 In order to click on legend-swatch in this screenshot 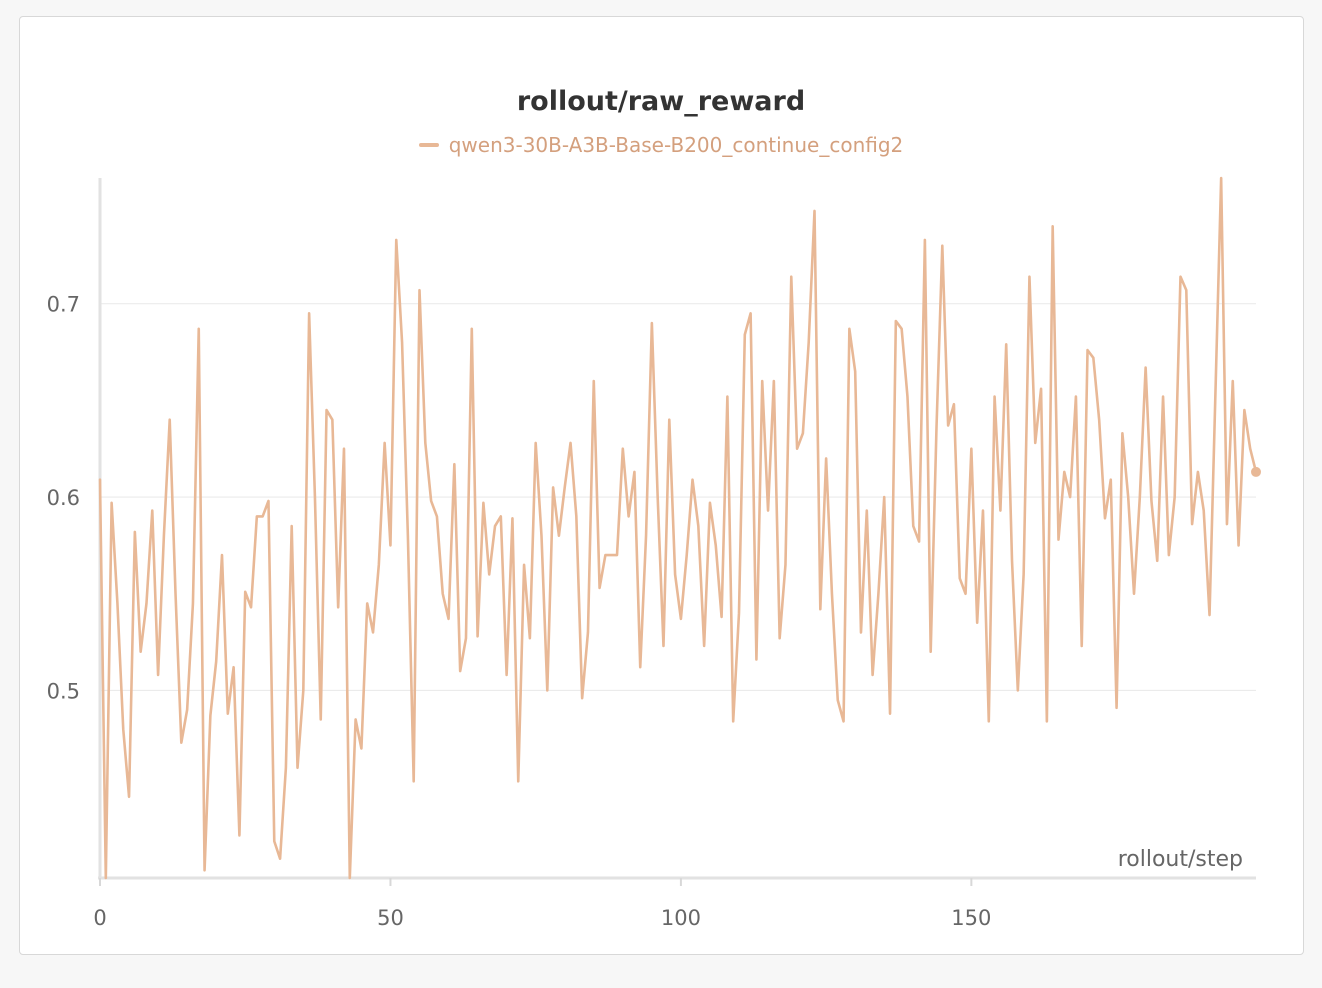, I will do `click(428, 145)`.